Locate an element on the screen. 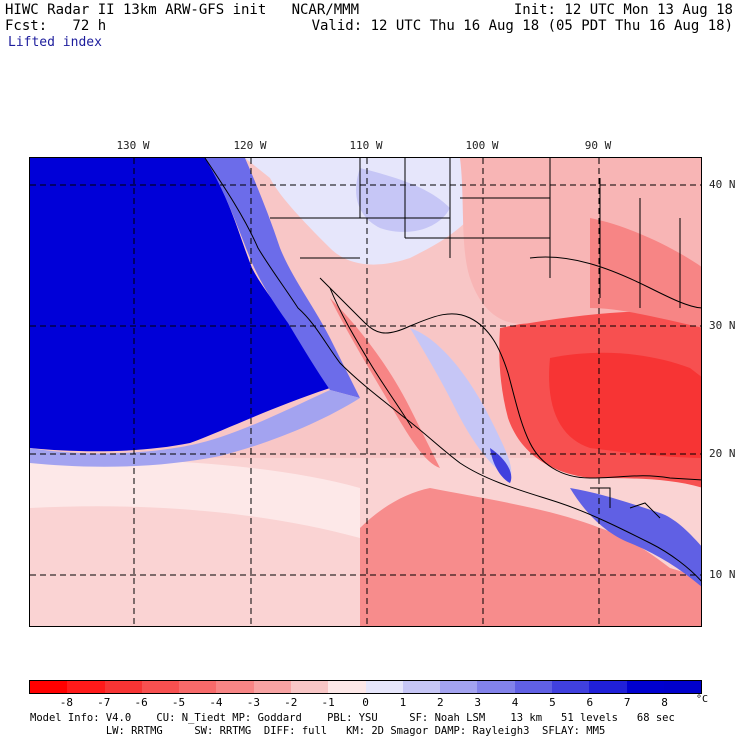  sierra-madre is located at coordinates (385, 383).